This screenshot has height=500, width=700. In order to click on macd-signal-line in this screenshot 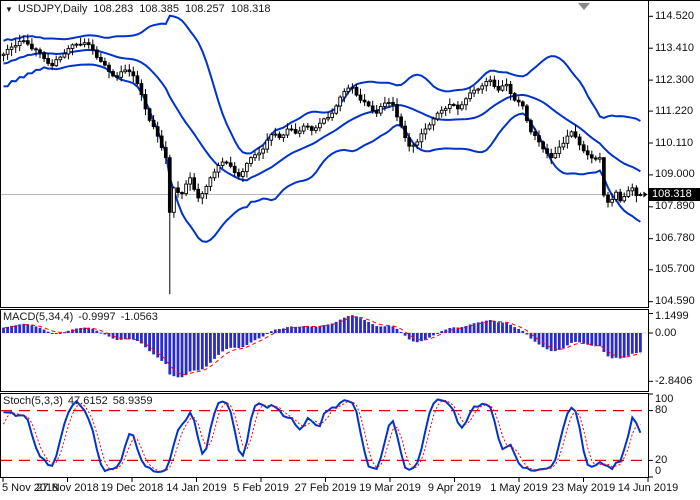, I will do `click(322, 346)`.